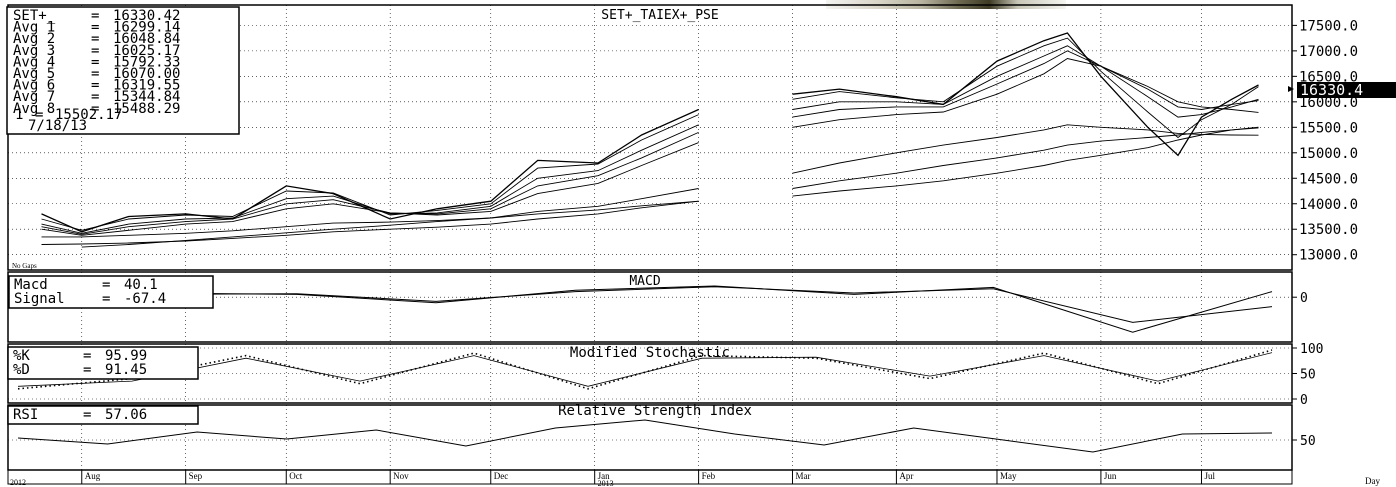  I want to click on legend-value: 16319.55, so click(146, 86).